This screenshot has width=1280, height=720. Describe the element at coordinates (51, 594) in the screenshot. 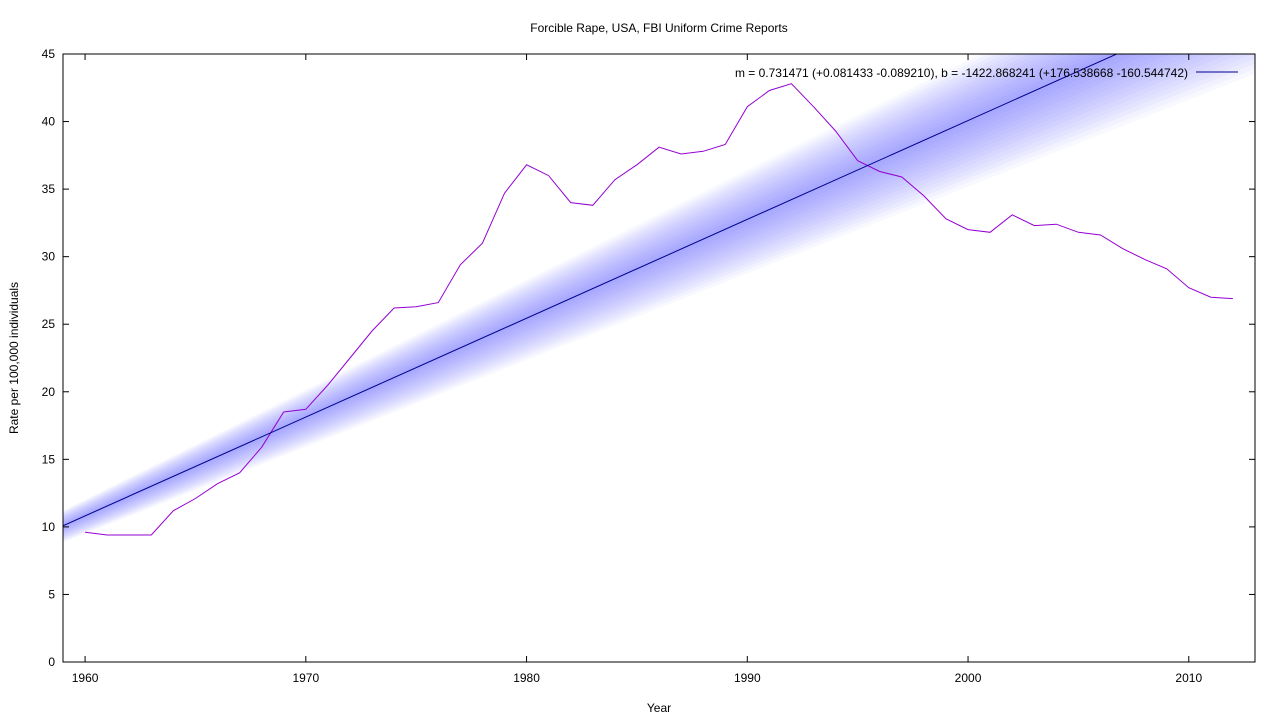

I see `y-tick-label: 5` at that location.